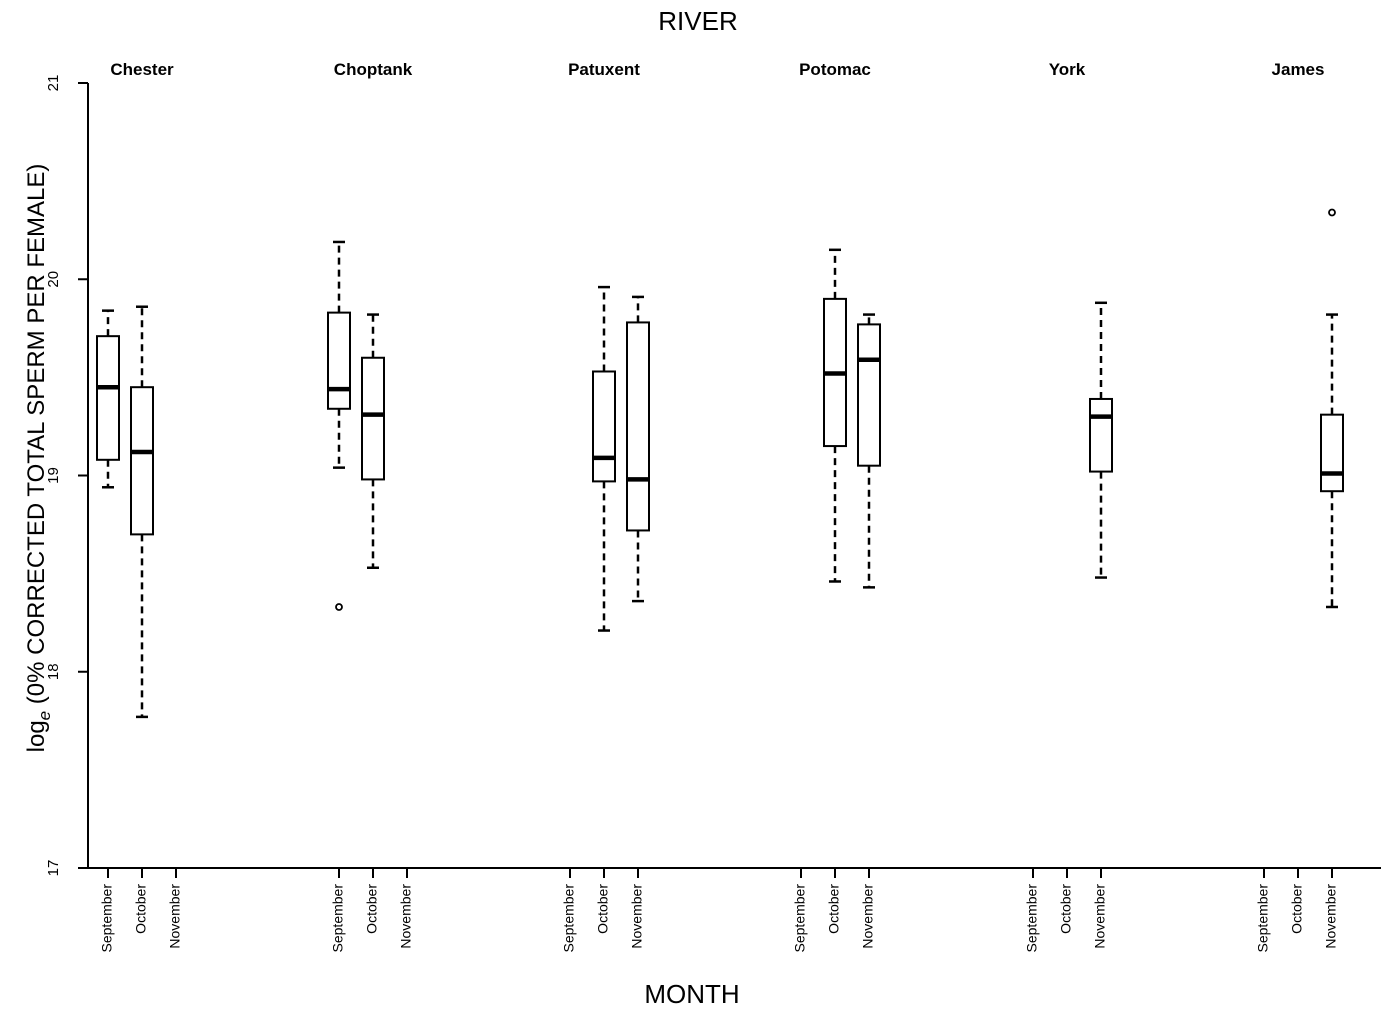 This screenshot has height=1009, width=1384. I want to click on chart-title: RIVER, so click(697, 21).